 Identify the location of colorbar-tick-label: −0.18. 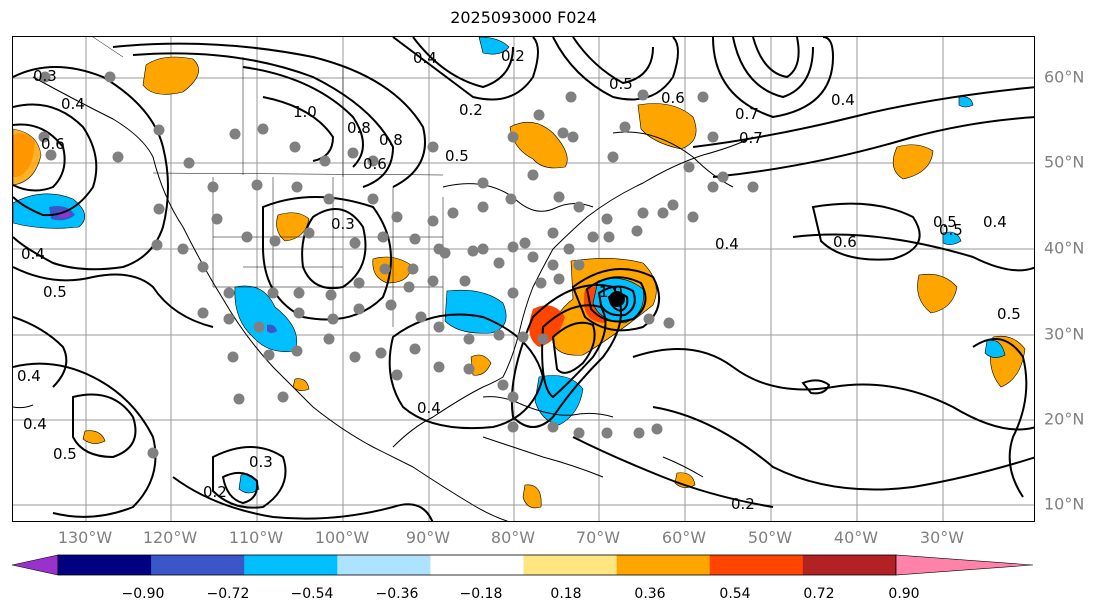
(481, 594).